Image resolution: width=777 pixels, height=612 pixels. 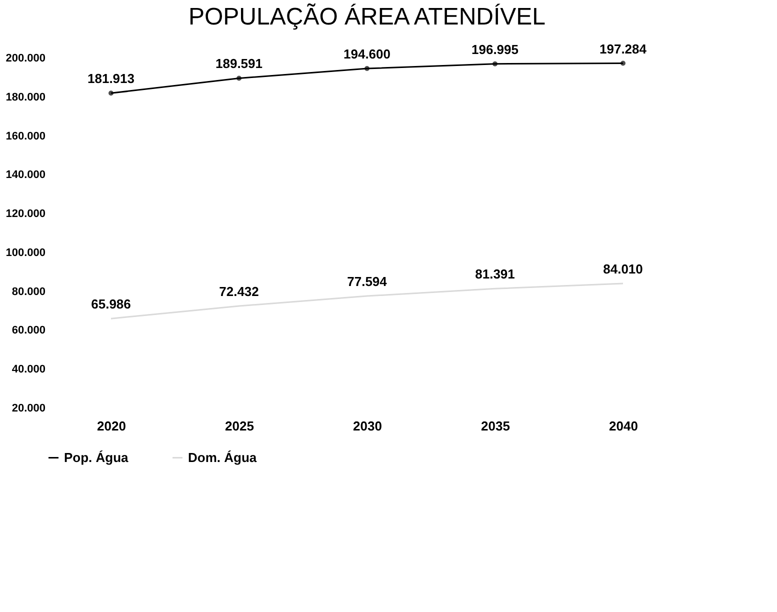 I want to click on x-tick-label: 2035, so click(x=495, y=426).